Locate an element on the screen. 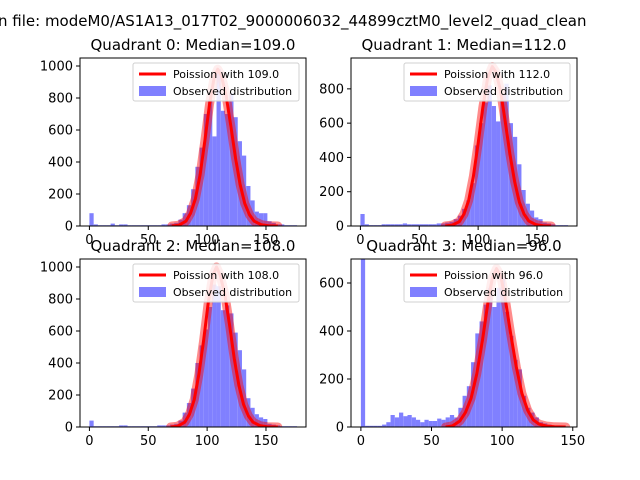 The width and height of the screenshot is (640, 480). quadrant-1-title: Quadrant 1: Median=112.0 is located at coordinates (464, 45).